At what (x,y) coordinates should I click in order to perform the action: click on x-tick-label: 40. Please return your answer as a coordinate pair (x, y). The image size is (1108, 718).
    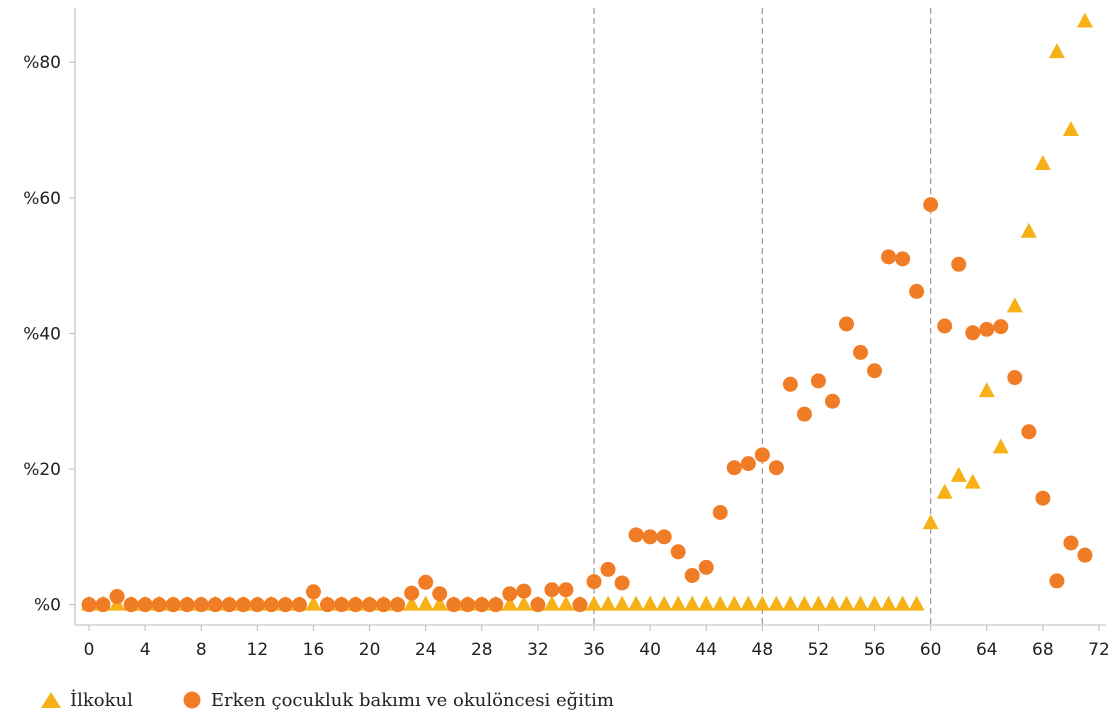
    Looking at the image, I should click on (650, 650).